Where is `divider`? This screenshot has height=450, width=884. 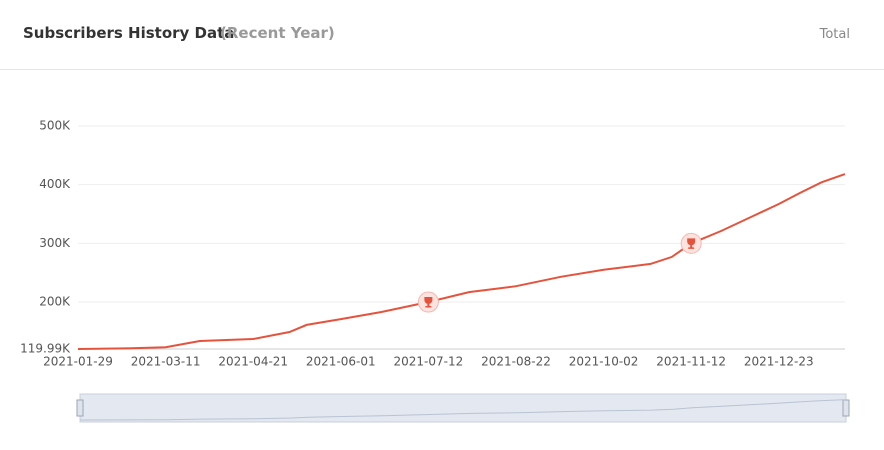 divider is located at coordinates (442, 69).